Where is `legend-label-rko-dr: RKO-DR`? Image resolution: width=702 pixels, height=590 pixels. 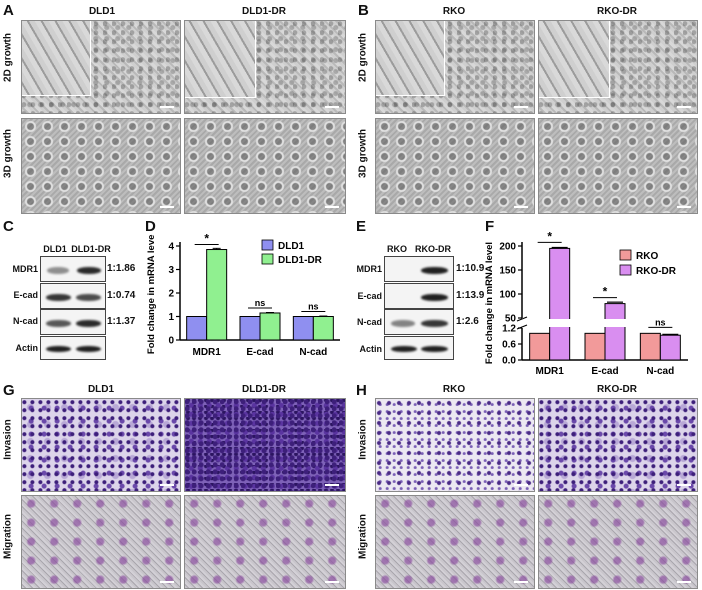 legend-label-rko-dr: RKO-DR is located at coordinates (656, 271).